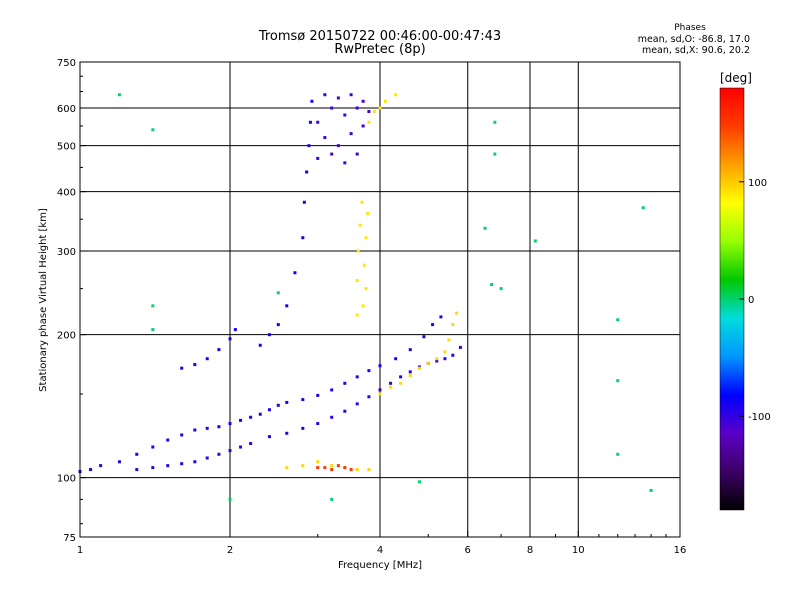 This screenshot has height=600, width=800. I want to click on y-tick-label: 300, so click(66, 252).